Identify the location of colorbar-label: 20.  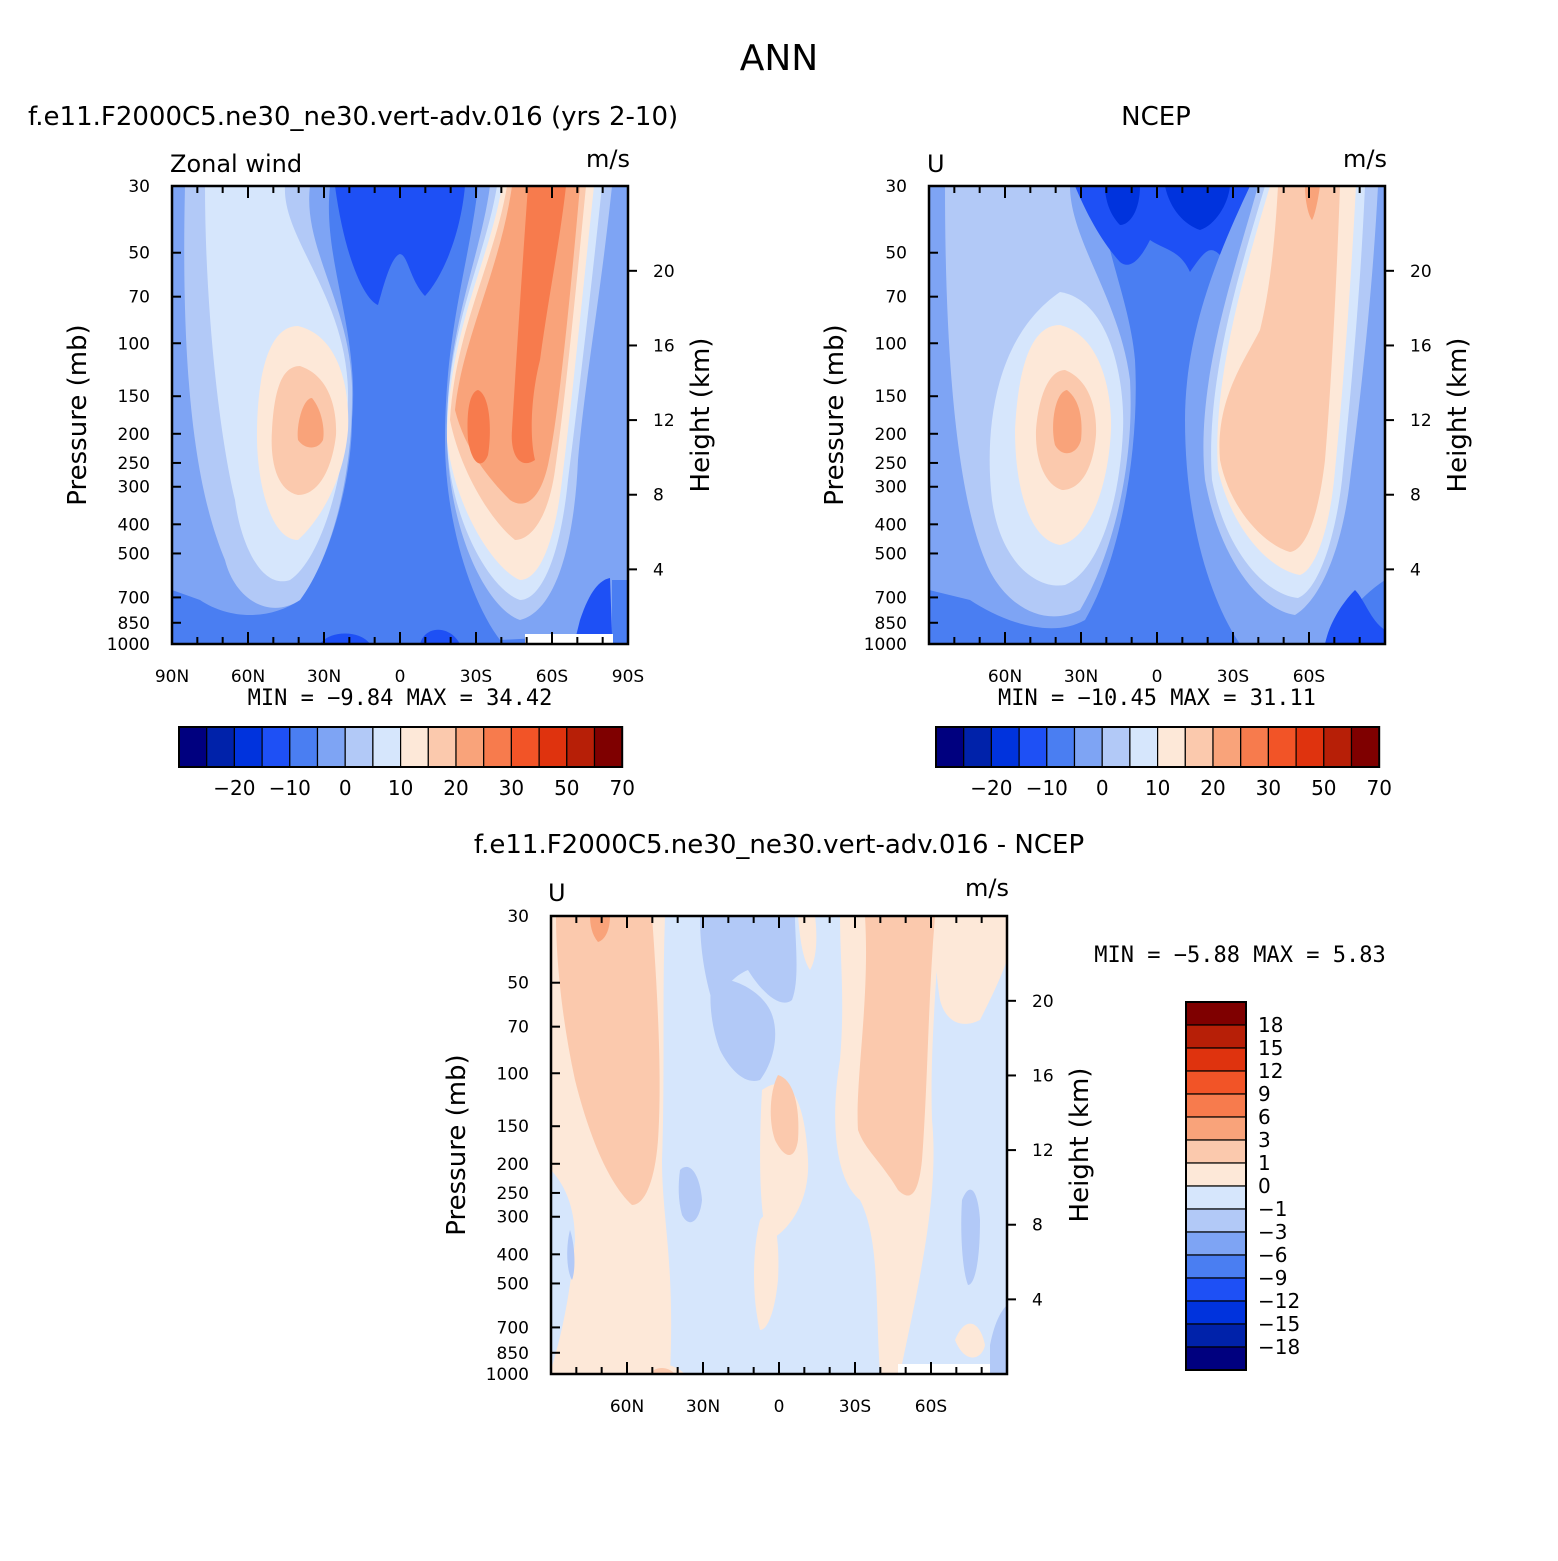
(1212, 788).